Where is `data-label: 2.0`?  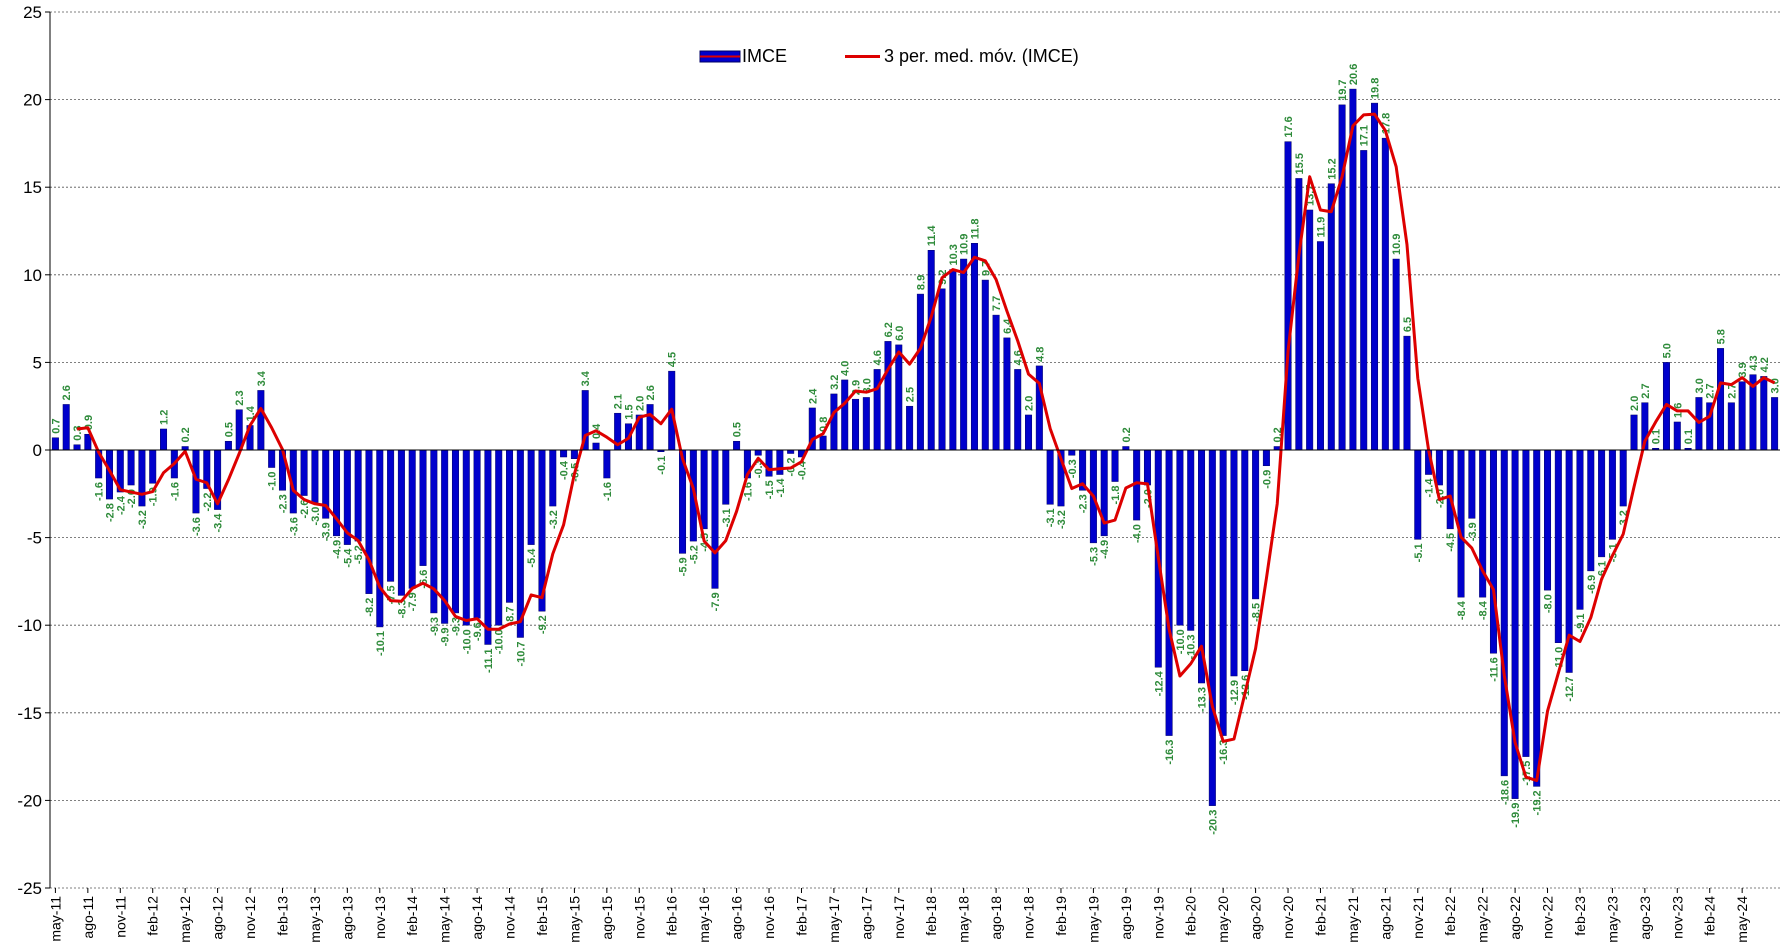
data-label: 2.0 is located at coordinates (640, 403).